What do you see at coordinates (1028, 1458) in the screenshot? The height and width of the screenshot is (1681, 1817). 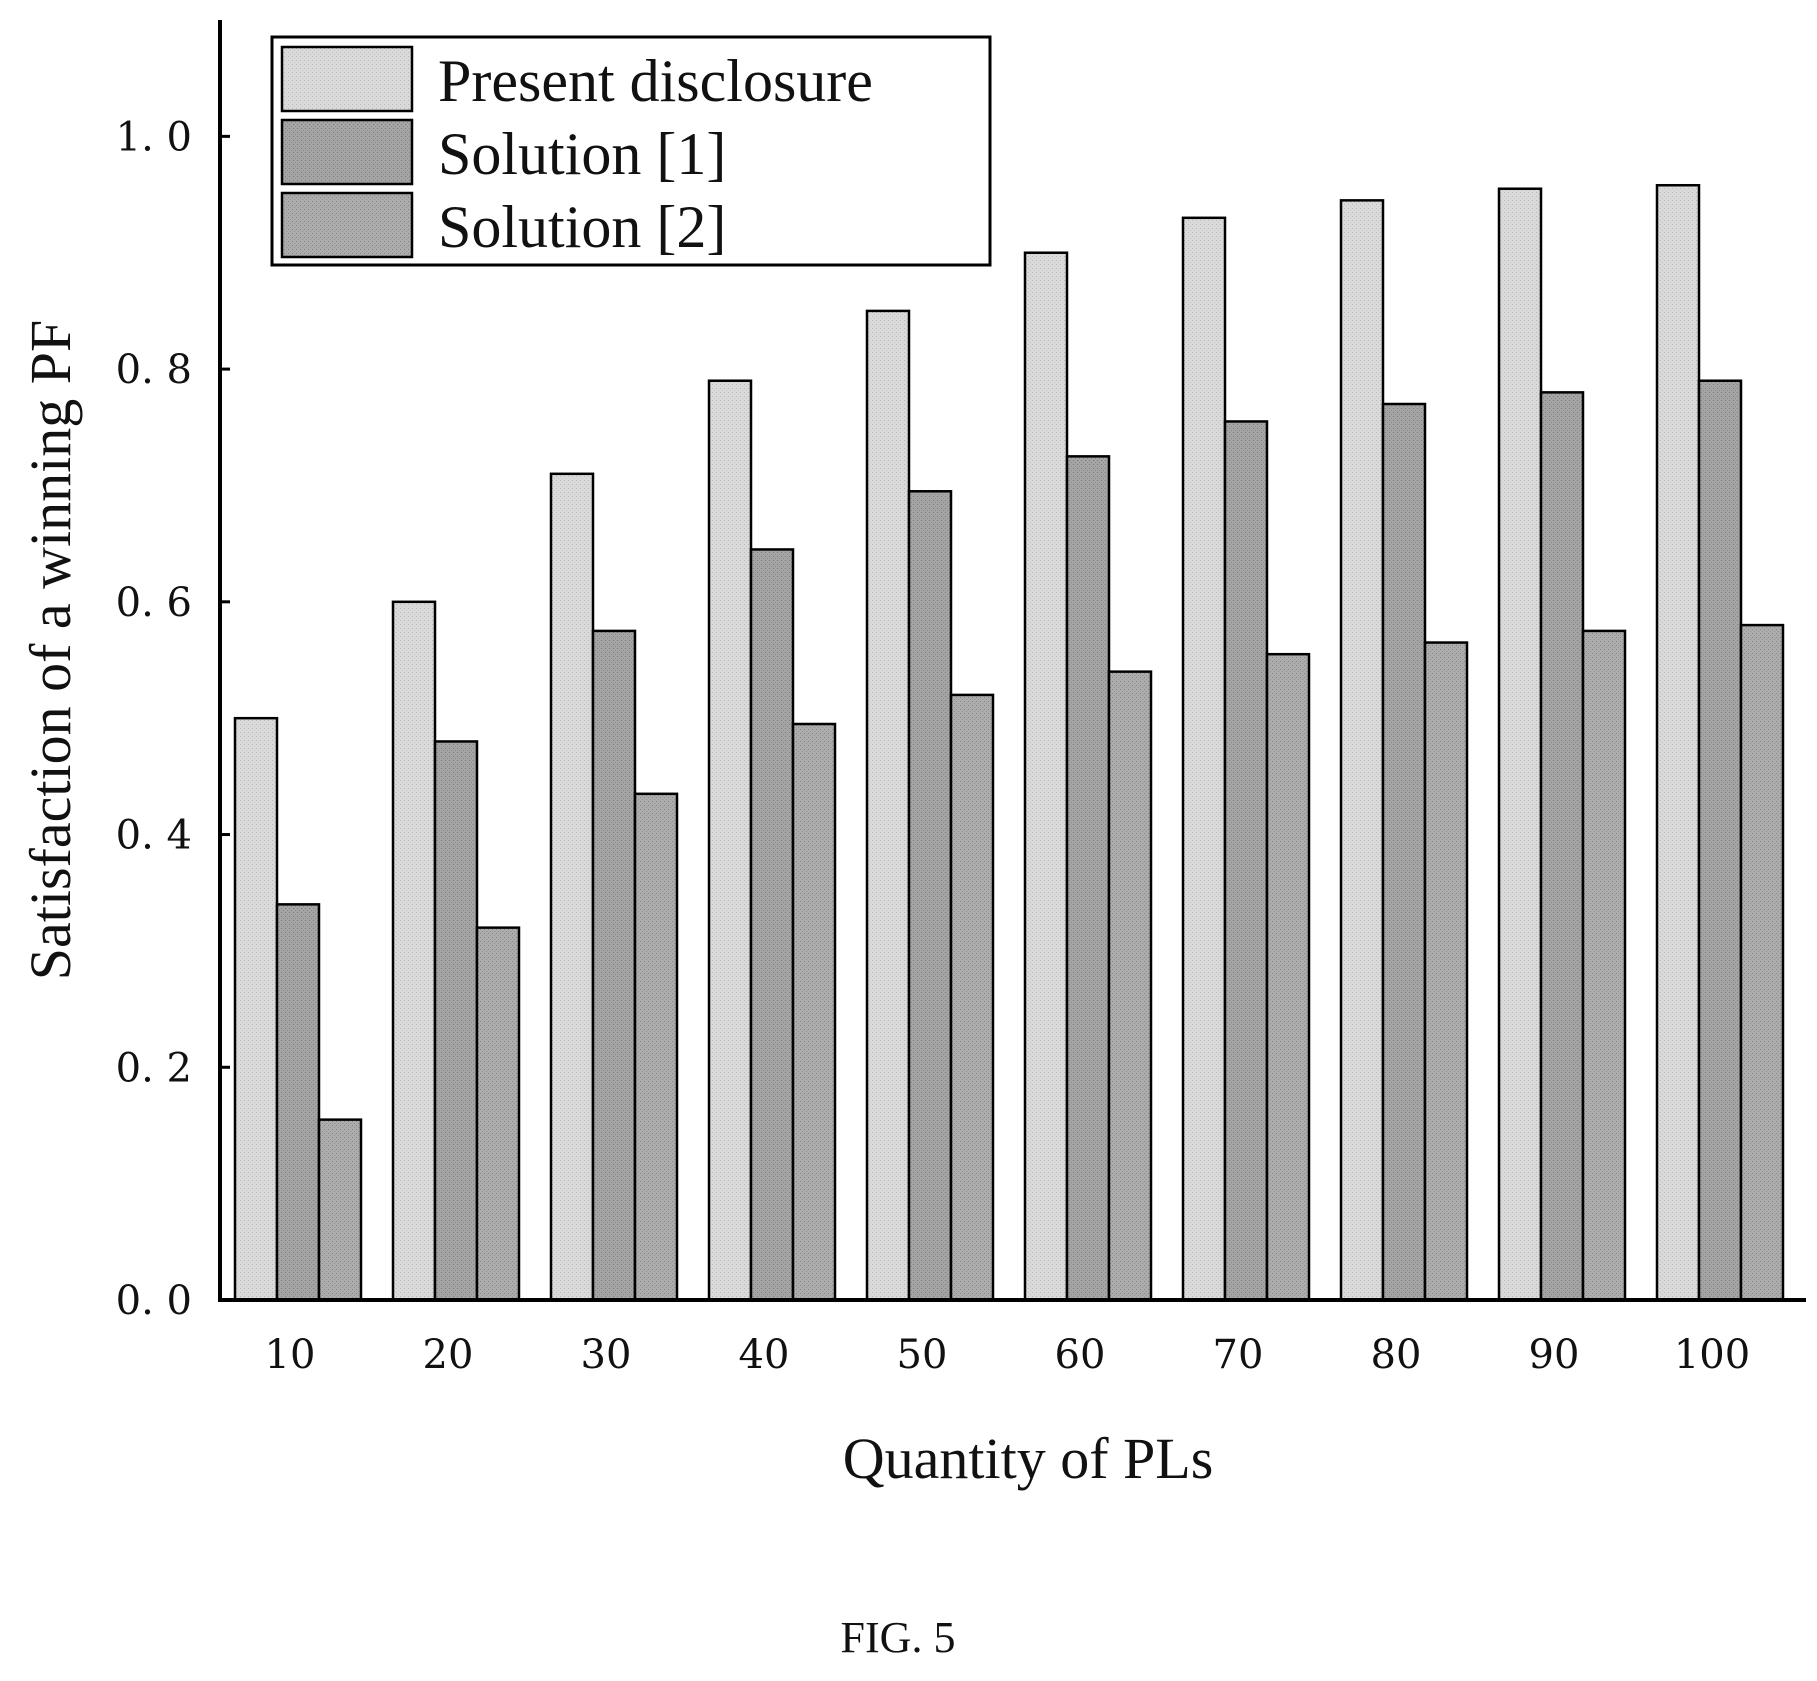 I see `x-axis-title: Quantity of PLs` at bounding box center [1028, 1458].